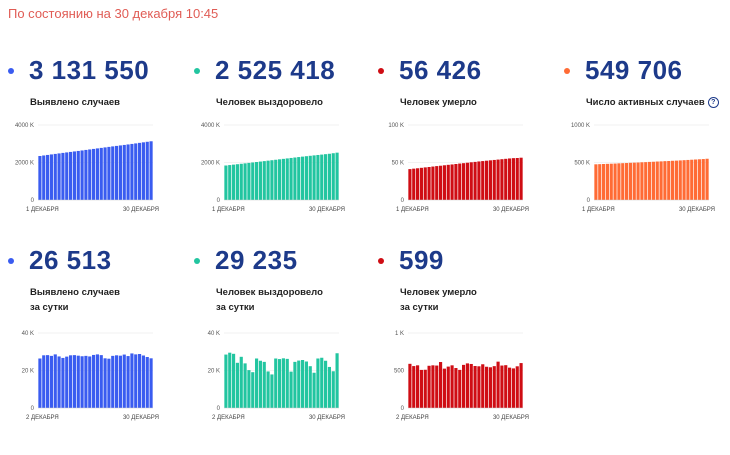  Describe the element at coordinates (713, 102) in the screenshot. I see `info-icon: ?` at that location.